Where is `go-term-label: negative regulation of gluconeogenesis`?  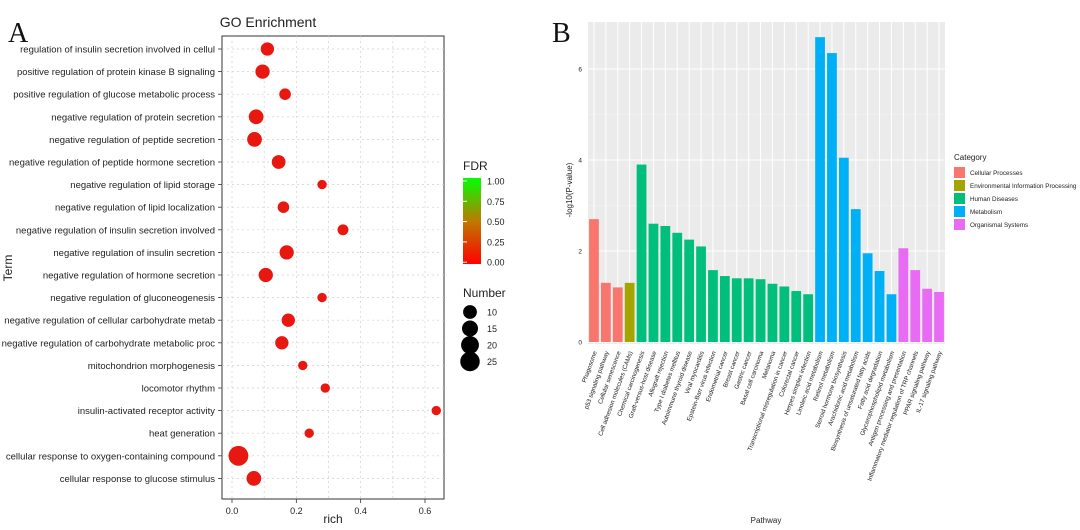 go-term-label: negative regulation of gluconeogenesis is located at coordinates (132, 298).